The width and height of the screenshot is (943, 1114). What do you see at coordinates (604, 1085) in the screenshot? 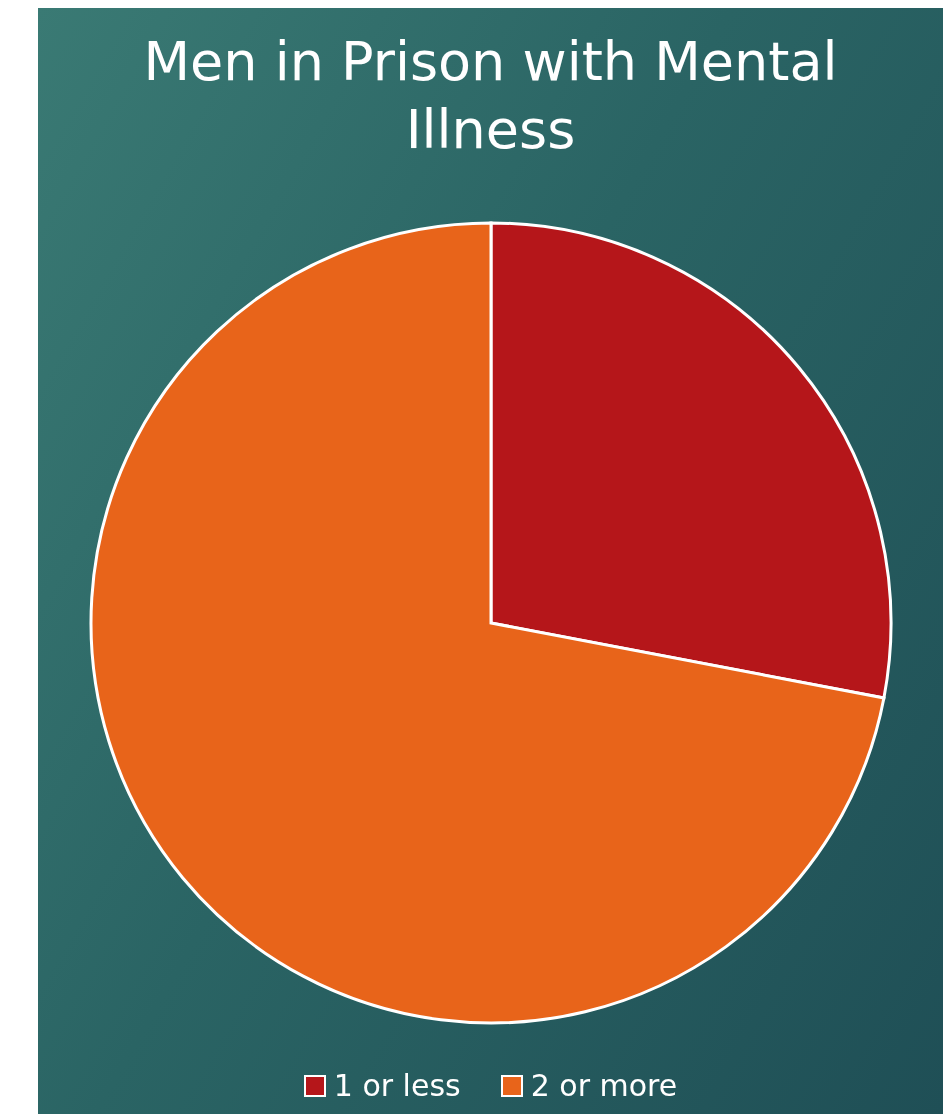
I see `legend-label: 2 or more` at bounding box center [604, 1085].